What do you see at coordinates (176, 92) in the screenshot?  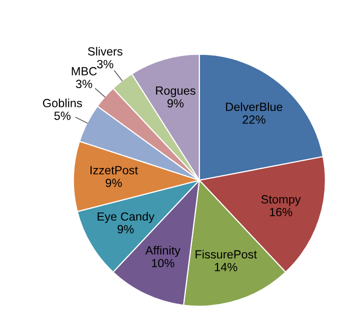 I see `slice-label: Rogues` at bounding box center [176, 92].